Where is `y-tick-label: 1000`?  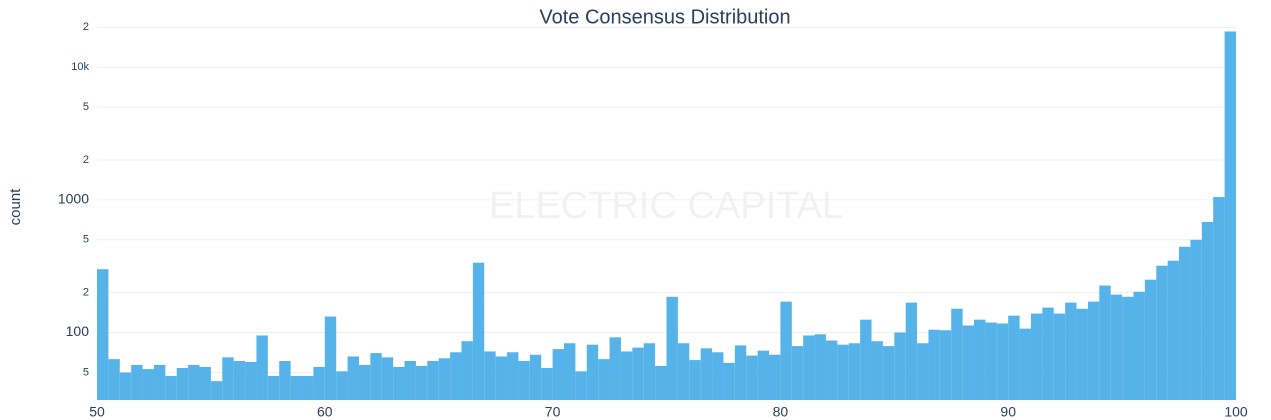 y-tick-label: 1000 is located at coordinates (73, 199).